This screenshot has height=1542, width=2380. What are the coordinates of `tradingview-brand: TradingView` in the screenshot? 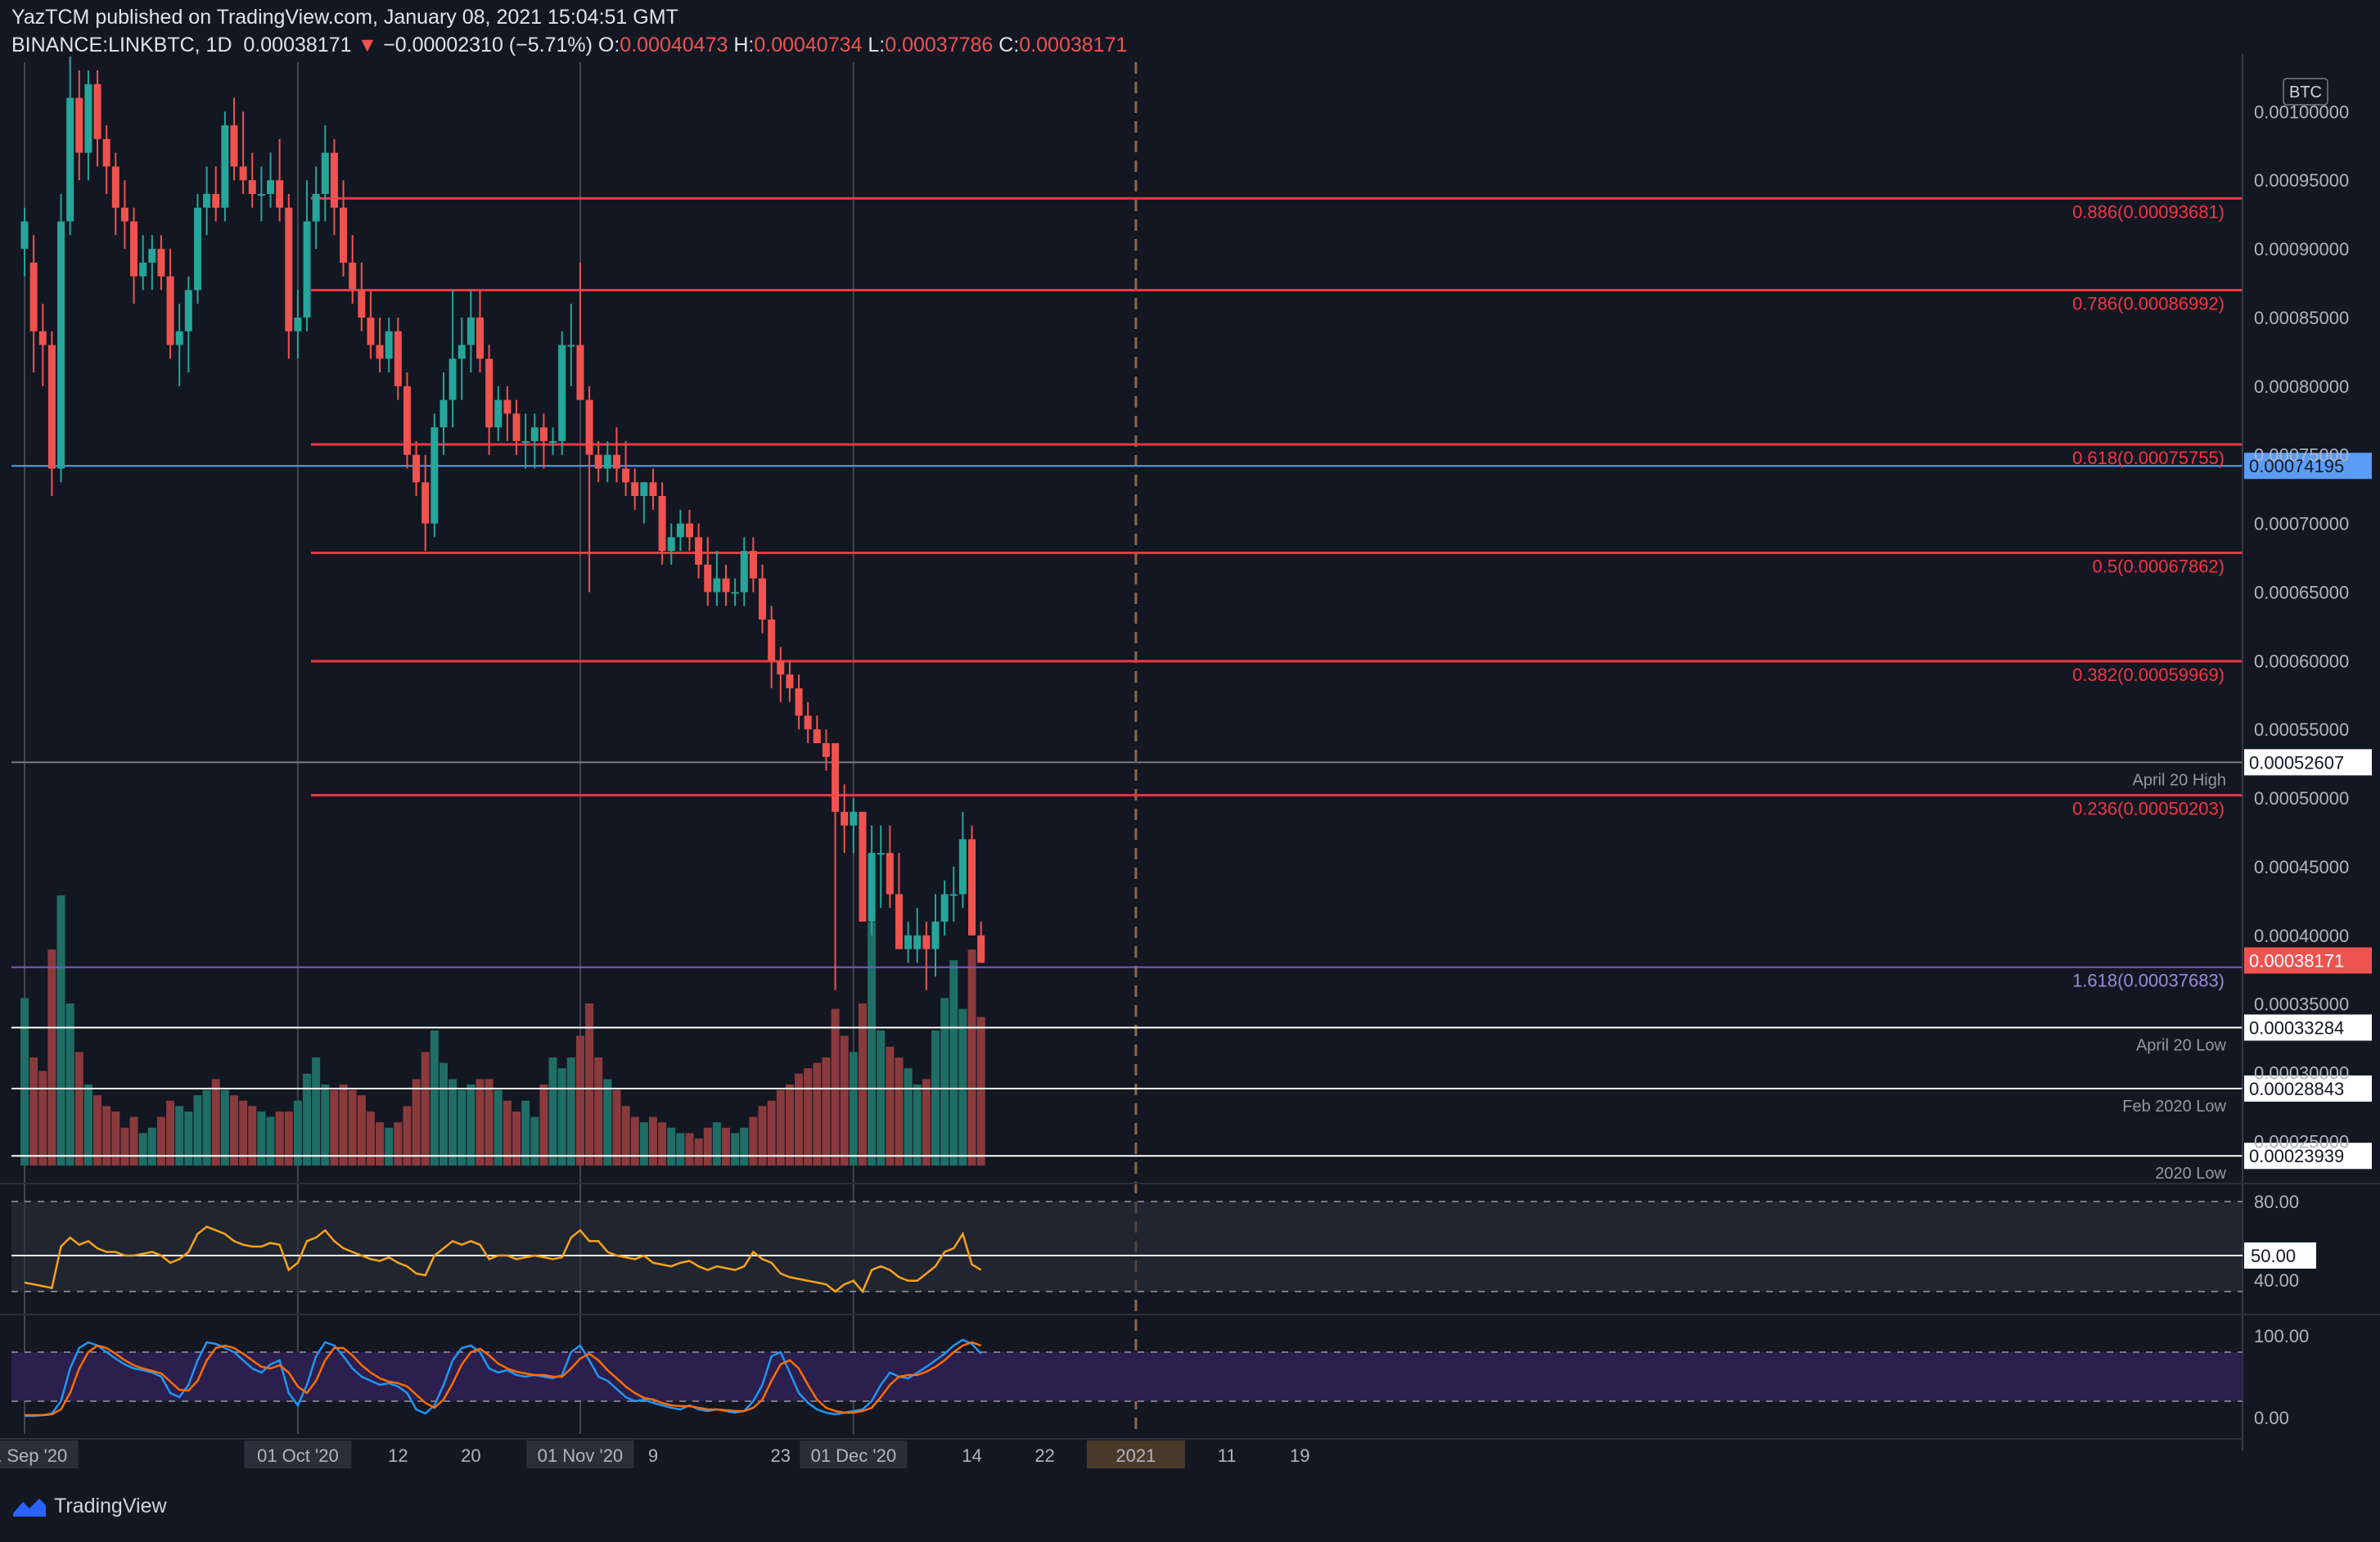 It's located at (111, 1506).